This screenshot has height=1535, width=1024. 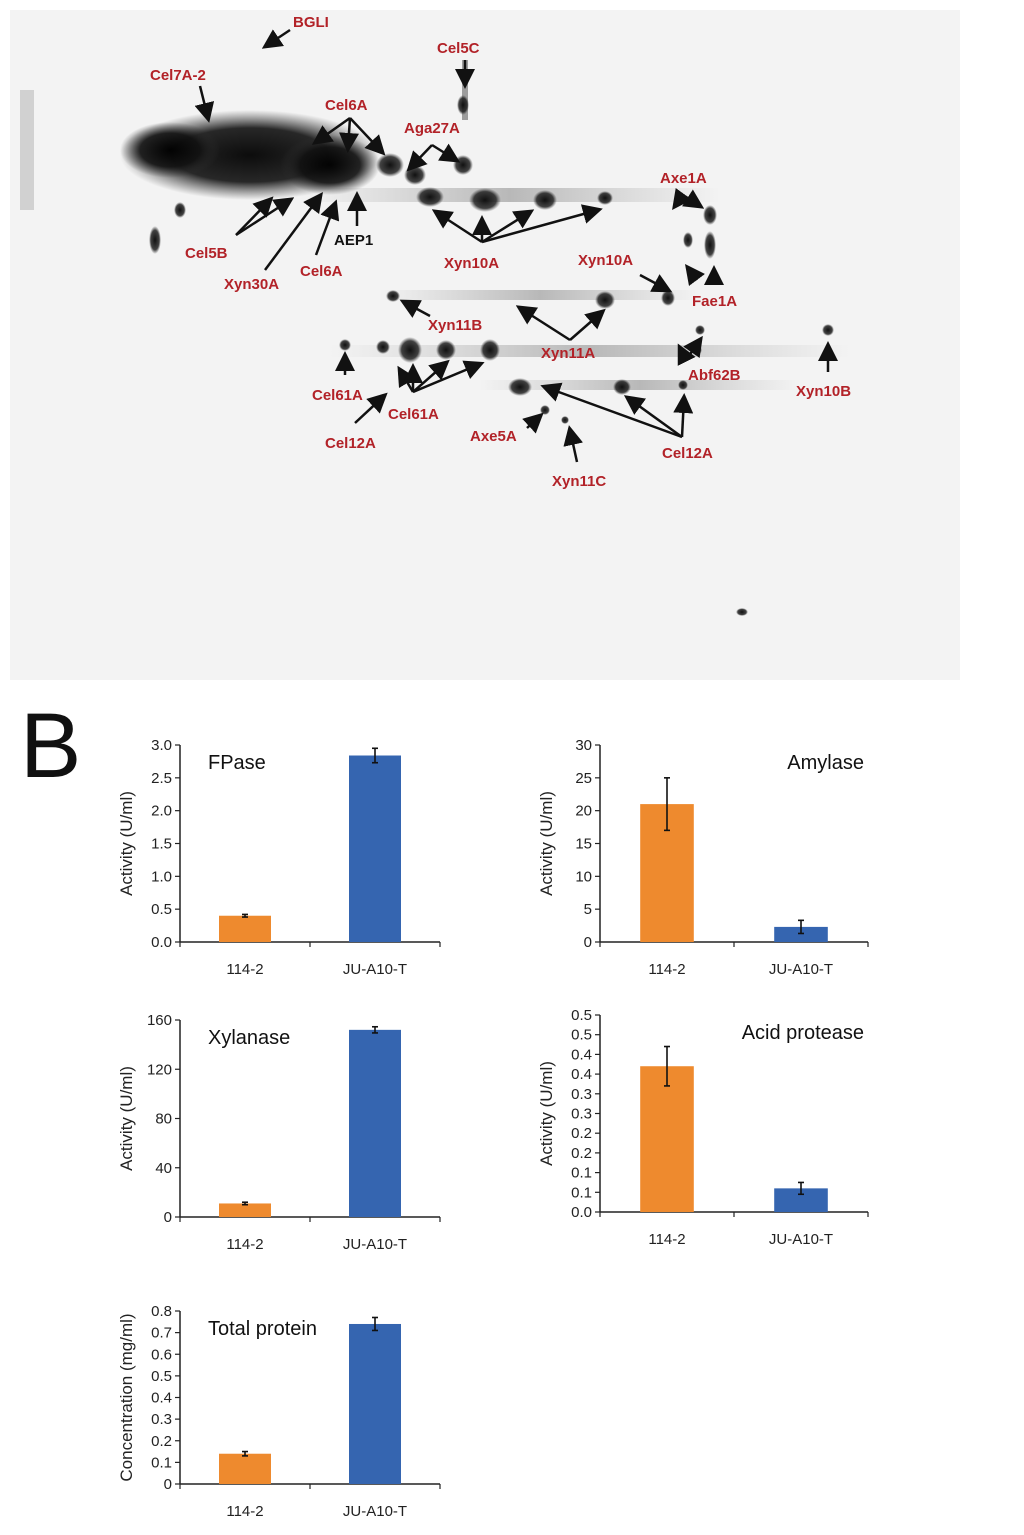 I want to click on y-tick-label: 1.0, so click(x=161, y=876).